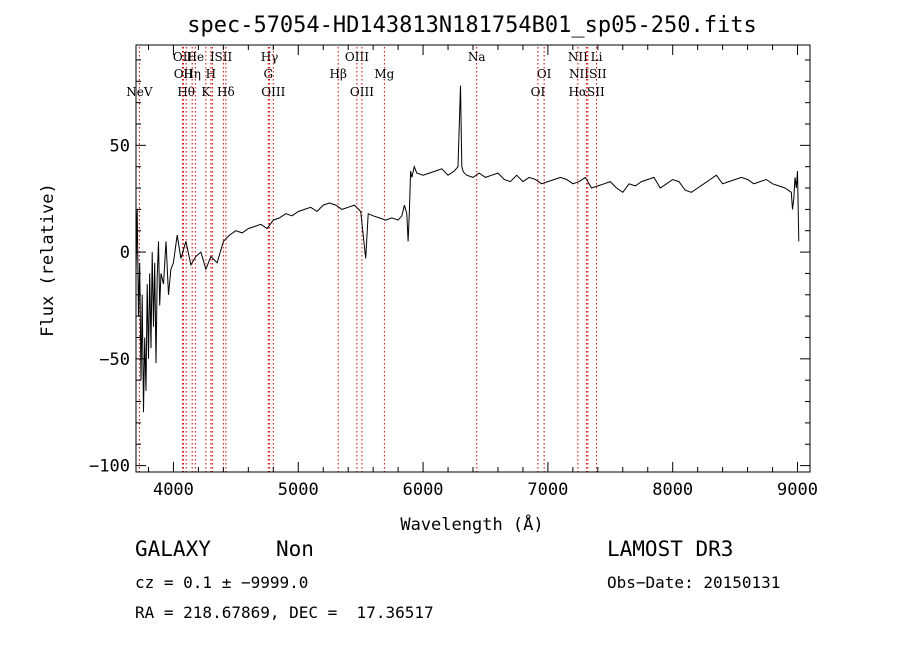 This screenshot has height=649, width=900. Describe the element at coordinates (423, 490) in the screenshot. I see `x-tick-label: 6000` at that location.